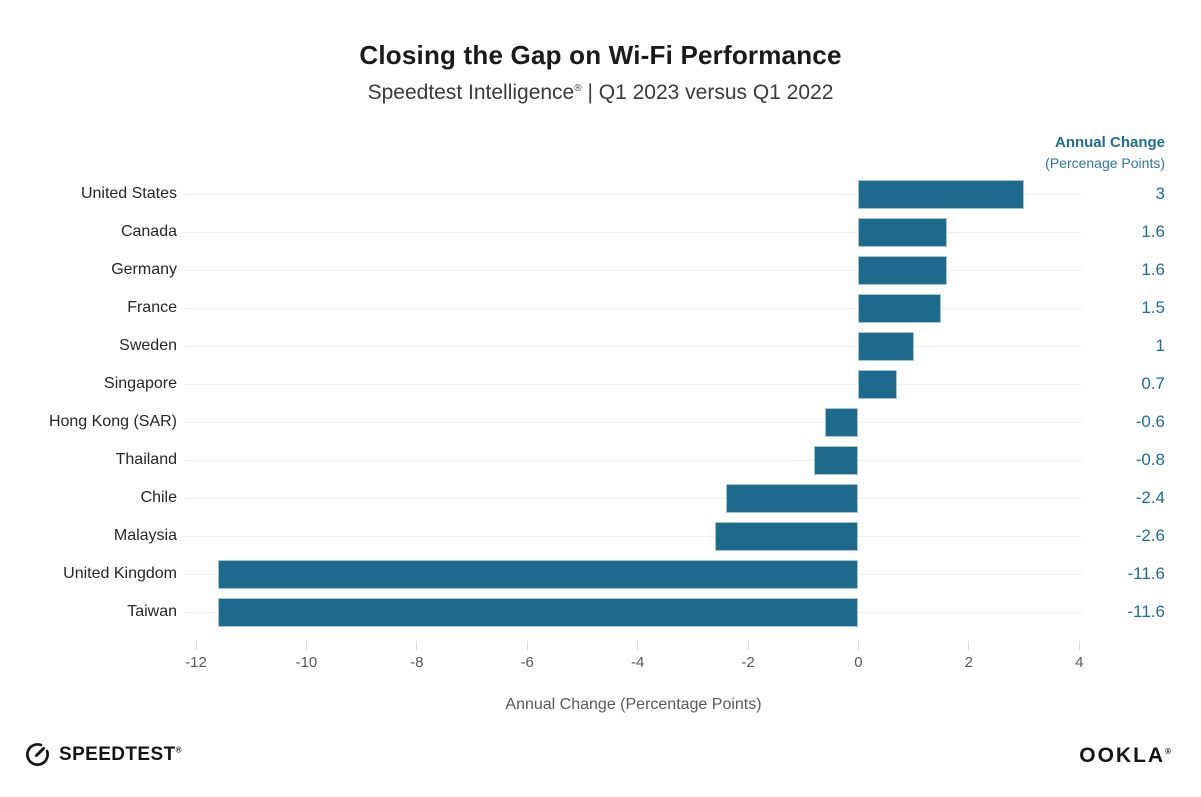 This screenshot has width=1201, height=797. Describe the element at coordinates (527, 662) in the screenshot. I see `x-tick-label: -6` at that location.